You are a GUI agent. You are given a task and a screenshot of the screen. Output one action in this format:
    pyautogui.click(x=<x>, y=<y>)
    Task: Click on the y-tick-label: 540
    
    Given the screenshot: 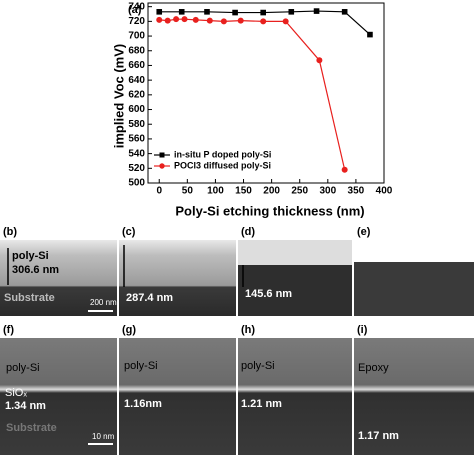 What is the action you would take?
    pyautogui.click(x=136, y=153)
    